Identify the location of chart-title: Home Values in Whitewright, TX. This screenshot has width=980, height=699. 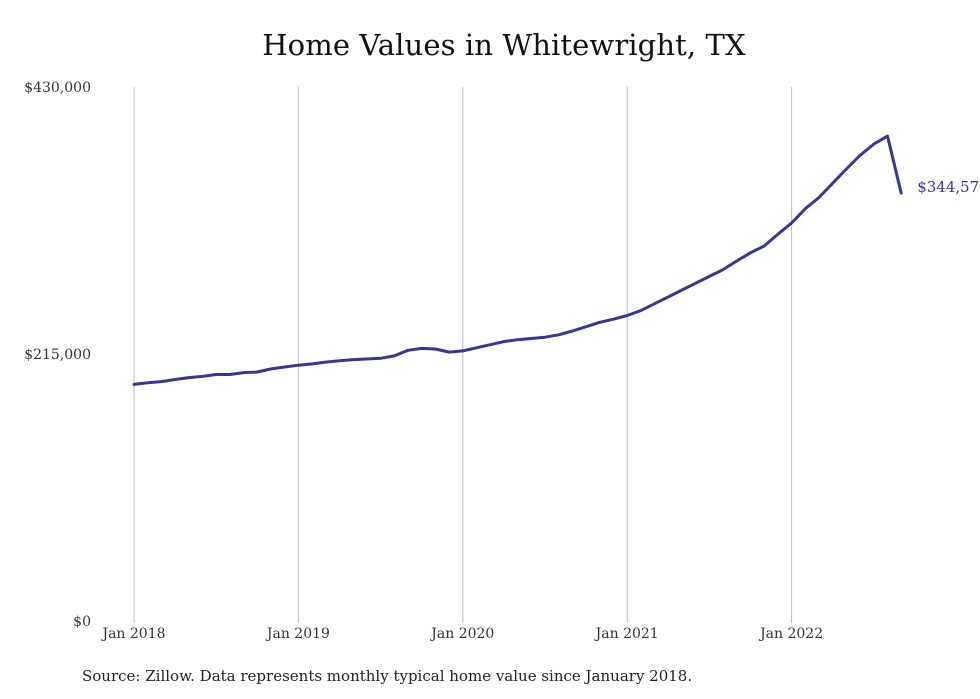
(504, 45).